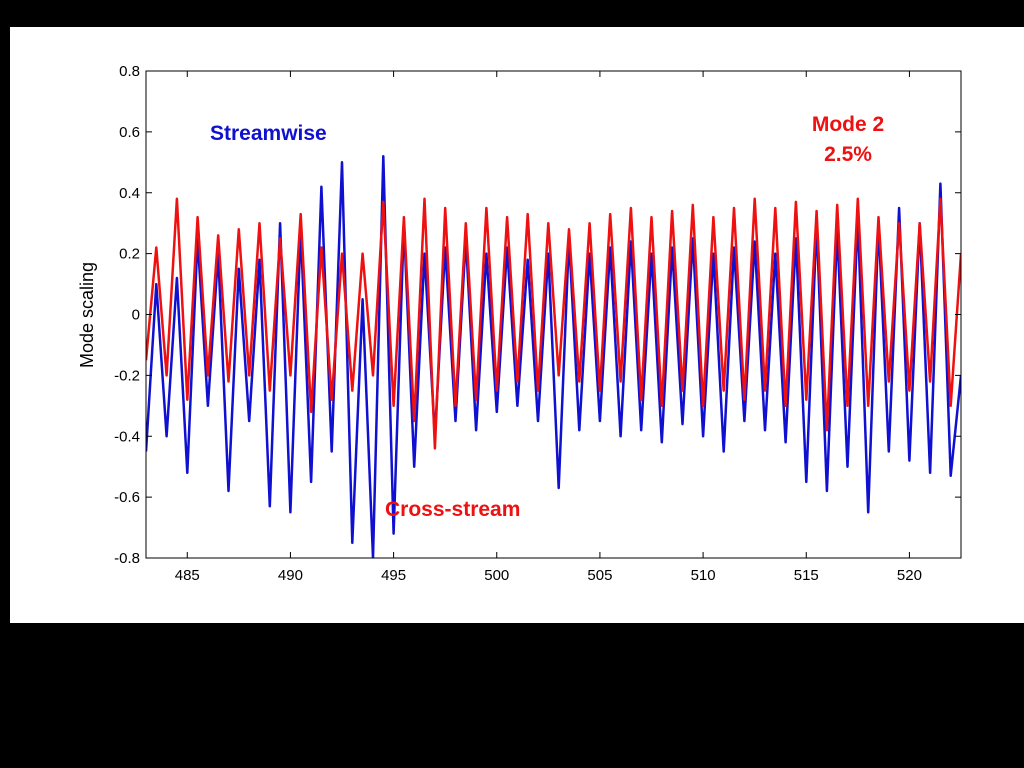 The width and height of the screenshot is (1024, 768). I want to click on y-tick-label: 0.2, so click(129, 254).